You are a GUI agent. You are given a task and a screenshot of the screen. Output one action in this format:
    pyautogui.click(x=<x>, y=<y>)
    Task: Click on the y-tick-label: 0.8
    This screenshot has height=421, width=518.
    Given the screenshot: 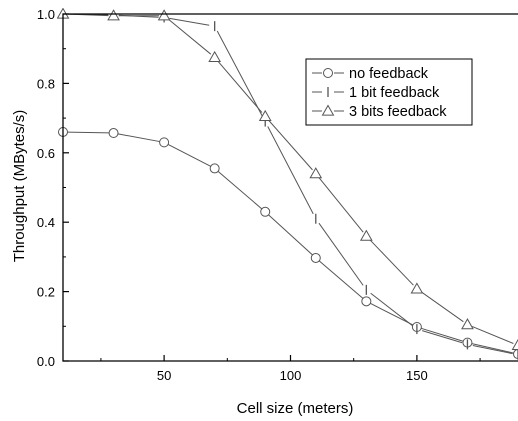 What is the action you would take?
    pyautogui.click(x=46, y=83)
    